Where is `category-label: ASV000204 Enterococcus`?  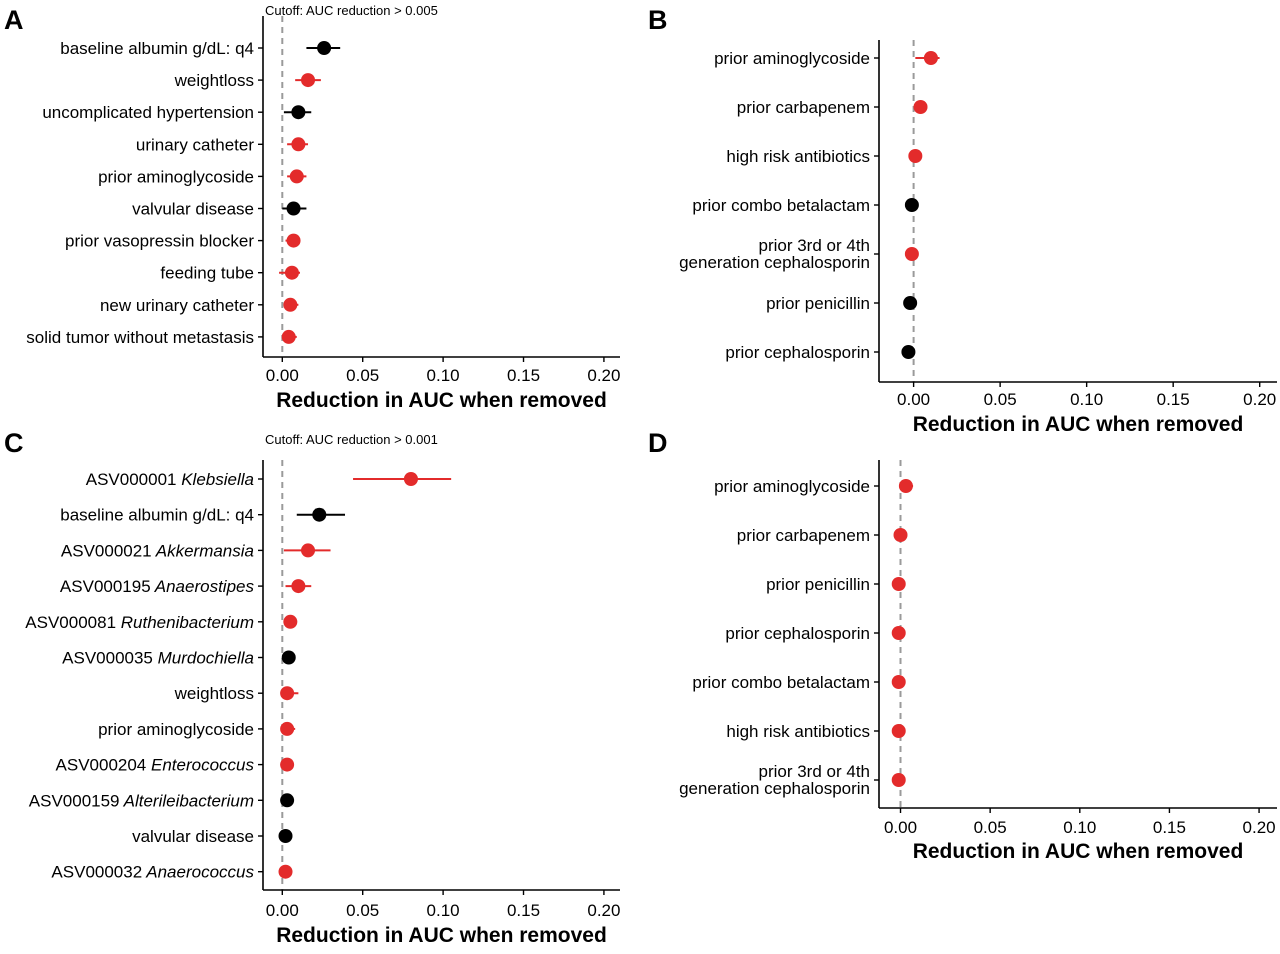
category-label: ASV000204 Enterococcus is located at coordinates (155, 765).